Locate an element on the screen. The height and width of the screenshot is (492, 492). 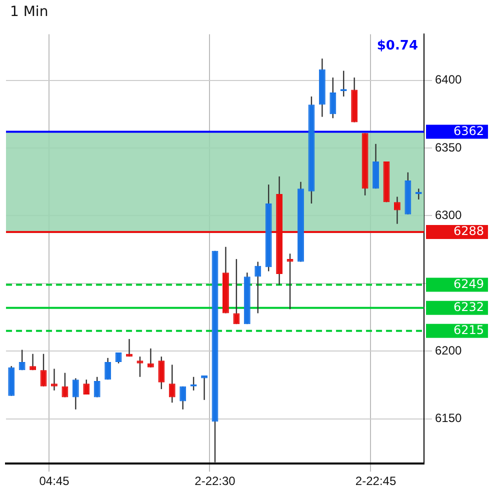
x-tick-label: 04:45 is located at coordinates (54, 481).